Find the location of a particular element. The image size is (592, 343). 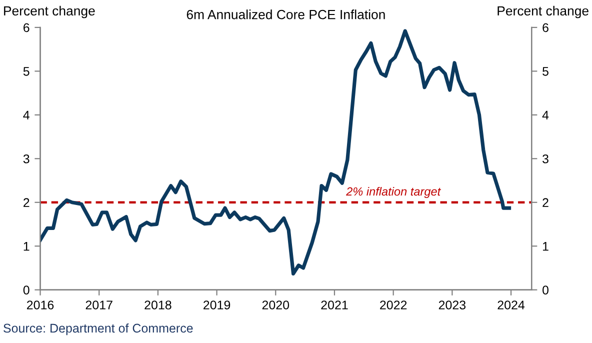

y2-tick-label: 3 is located at coordinates (545, 159).